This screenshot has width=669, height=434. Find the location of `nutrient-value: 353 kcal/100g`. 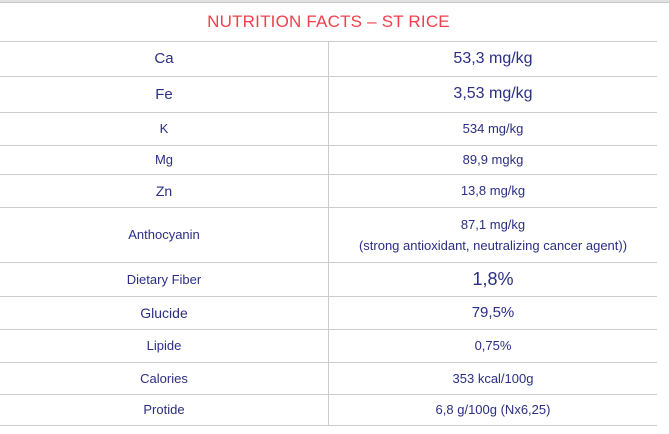

nutrient-value: 353 kcal/100g is located at coordinates (492, 378).